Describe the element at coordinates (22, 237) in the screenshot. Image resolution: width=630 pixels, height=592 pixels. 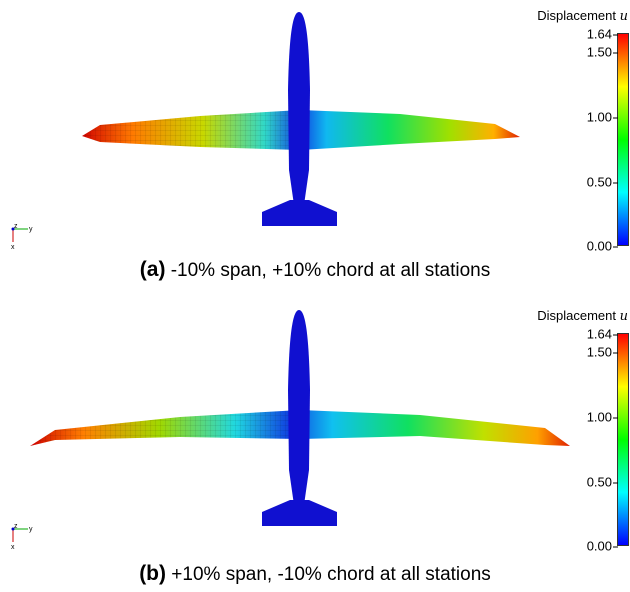
I see `axes-triad-a: z y x` at that location.